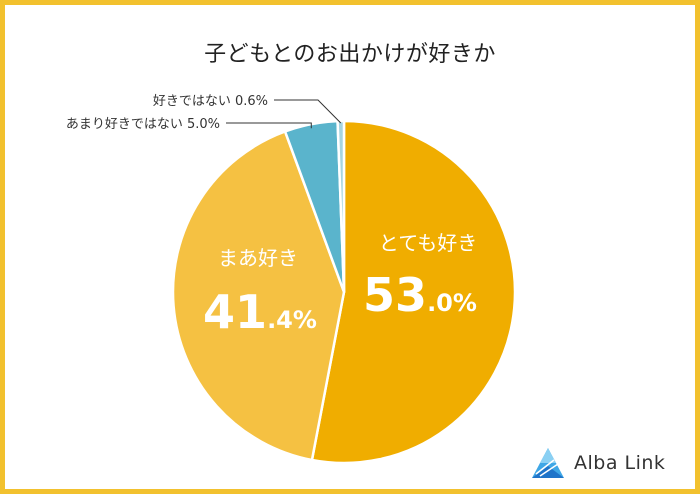 The height and width of the screenshot is (494, 700). I want to click on slice-value-maa-suki: 41.4%, so click(260, 312).